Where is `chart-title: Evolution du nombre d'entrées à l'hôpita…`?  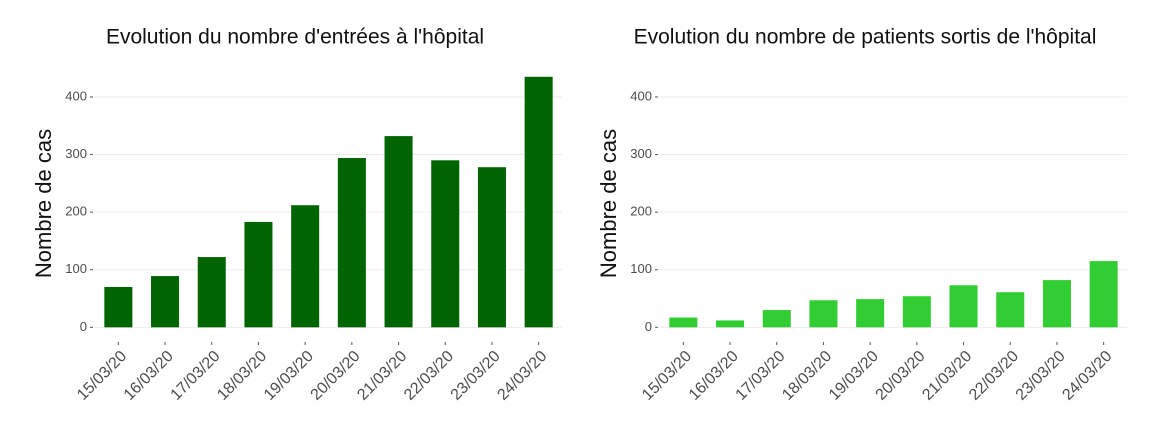 chart-title: Evolution du nombre d'entrées à l'hôpita… is located at coordinates (295, 37).